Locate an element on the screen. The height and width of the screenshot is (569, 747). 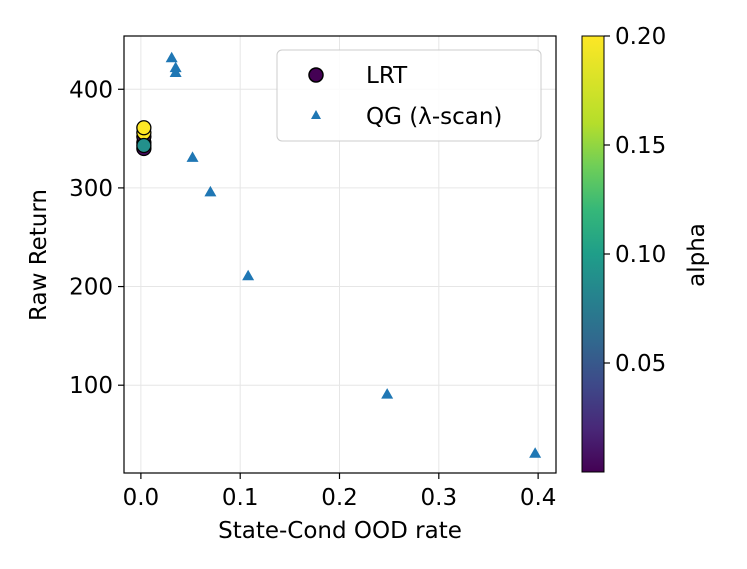
colorbar-tick-label: 0.15 is located at coordinates (640, 146).